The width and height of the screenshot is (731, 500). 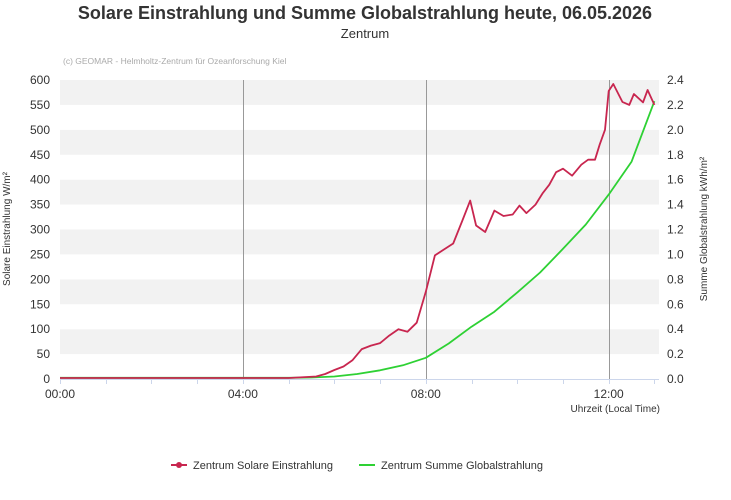 What do you see at coordinates (675, 279) in the screenshot?
I see `y-right-tick-label: 0.8` at bounding box center [675, 279].